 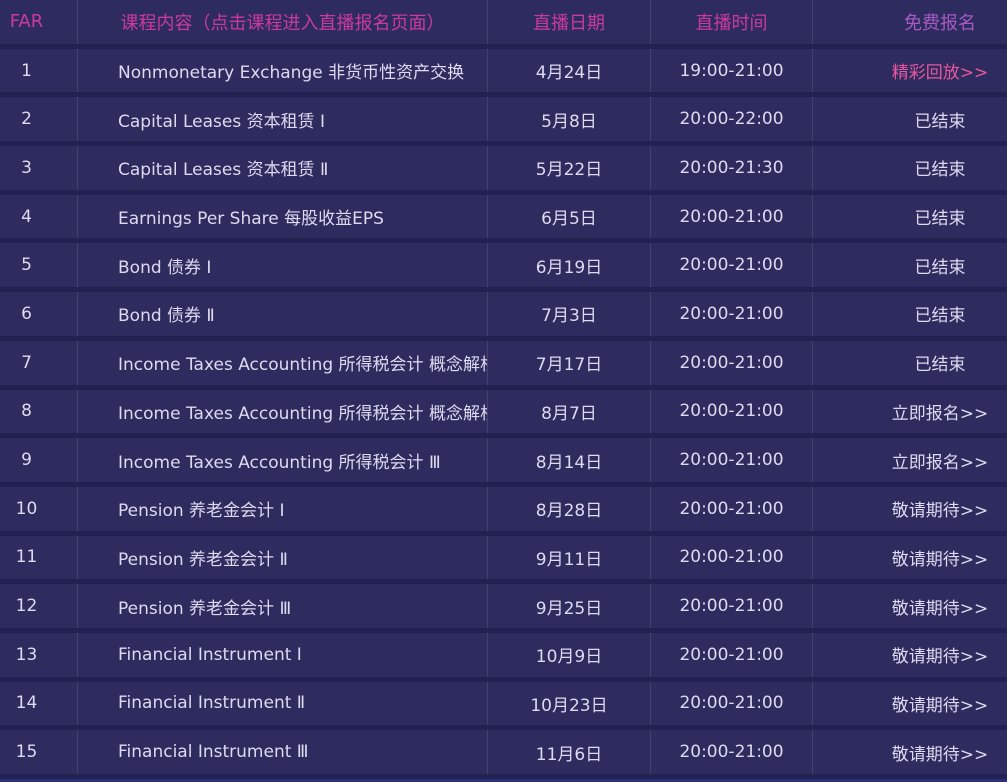 What do you see at coordinates (39, 606) in the screenshot?
I see `row-number: 12` at bounding box center [39, 606].